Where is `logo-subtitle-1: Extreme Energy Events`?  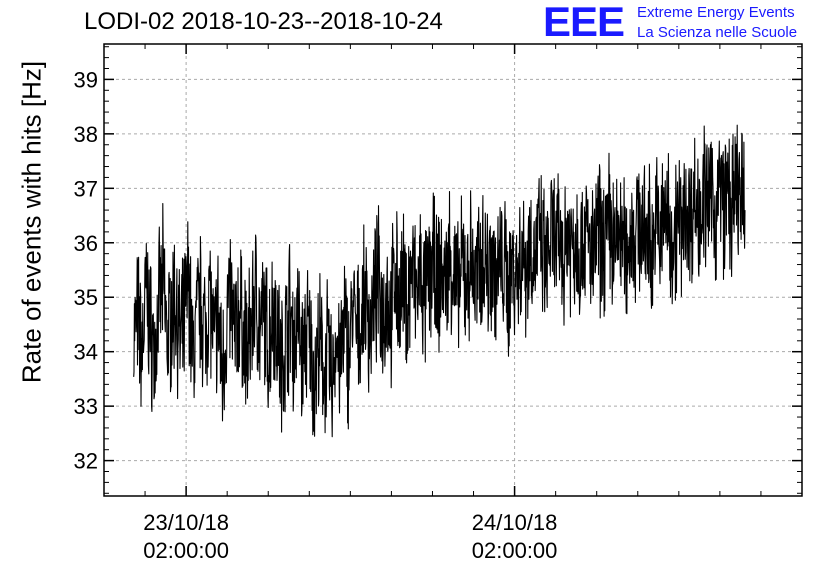
logo-subtitle-1: Extreme Energy Events is located at coordinates (716, 12).